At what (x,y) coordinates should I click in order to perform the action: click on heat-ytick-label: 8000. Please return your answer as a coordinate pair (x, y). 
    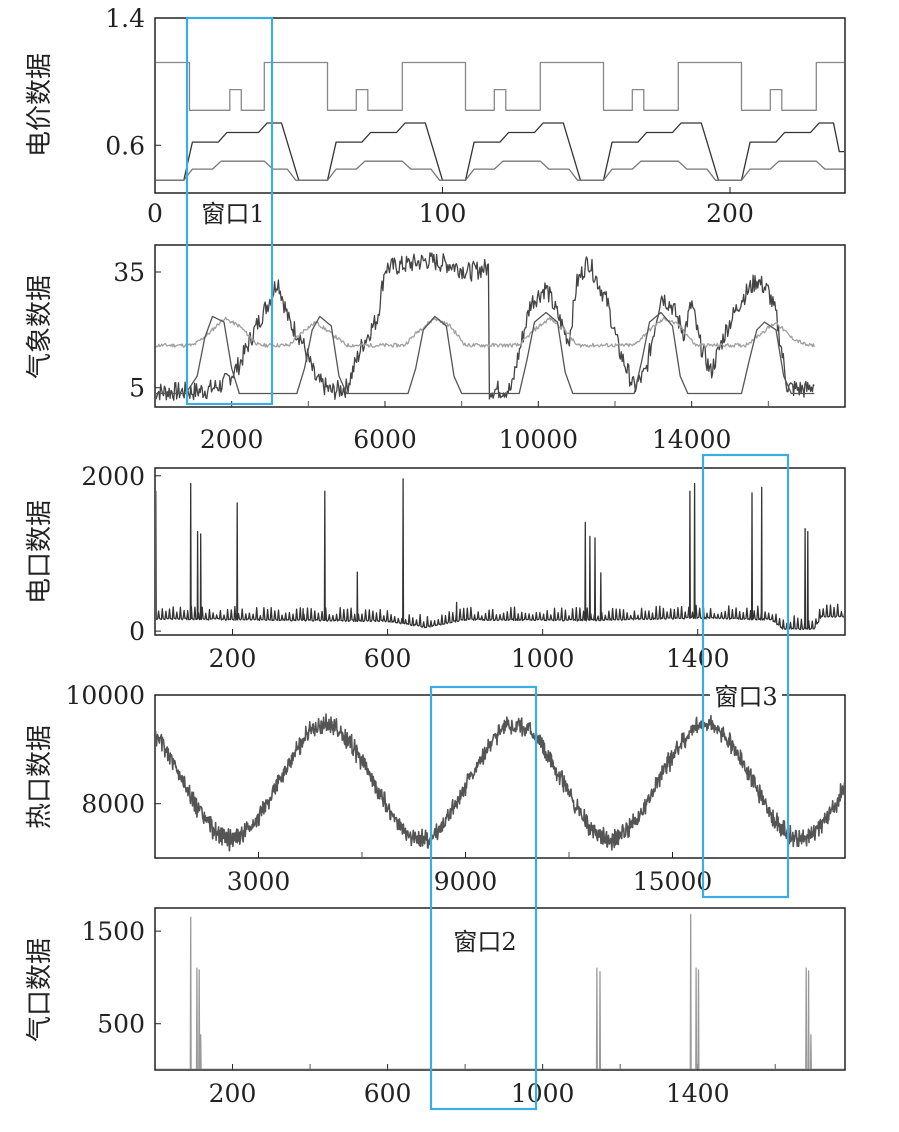
    Looking at the image, I should click on (113, 804).